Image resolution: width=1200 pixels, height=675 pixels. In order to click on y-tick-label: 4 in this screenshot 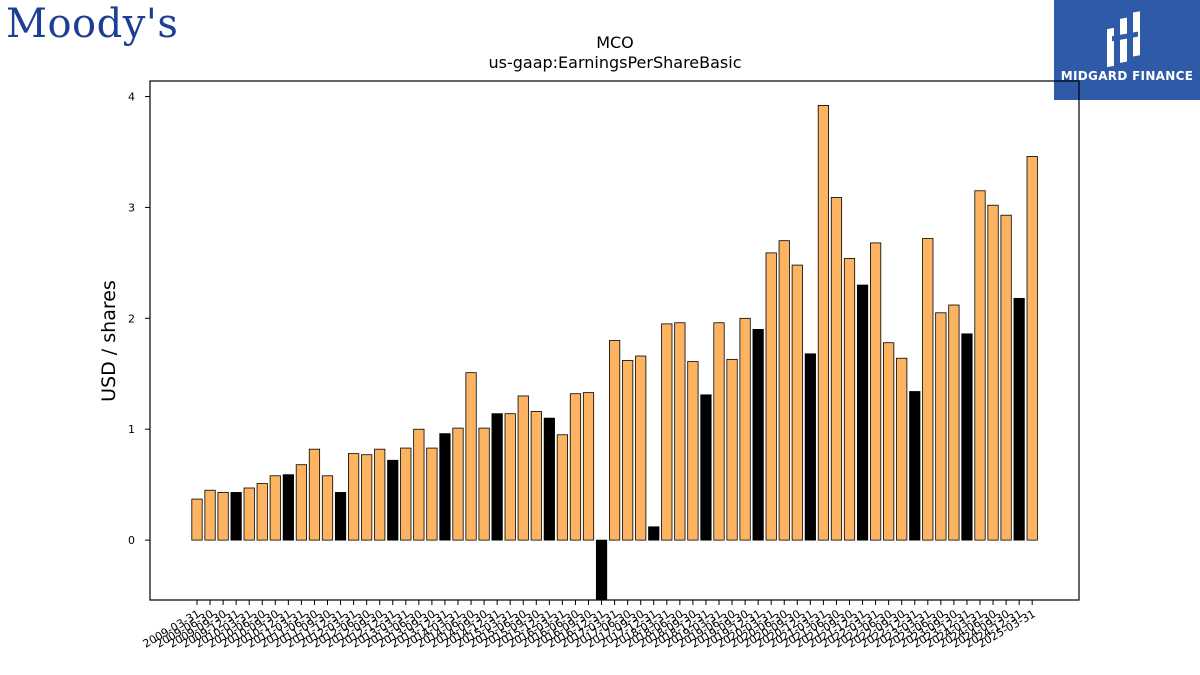, I will do `click(131, 97)`.